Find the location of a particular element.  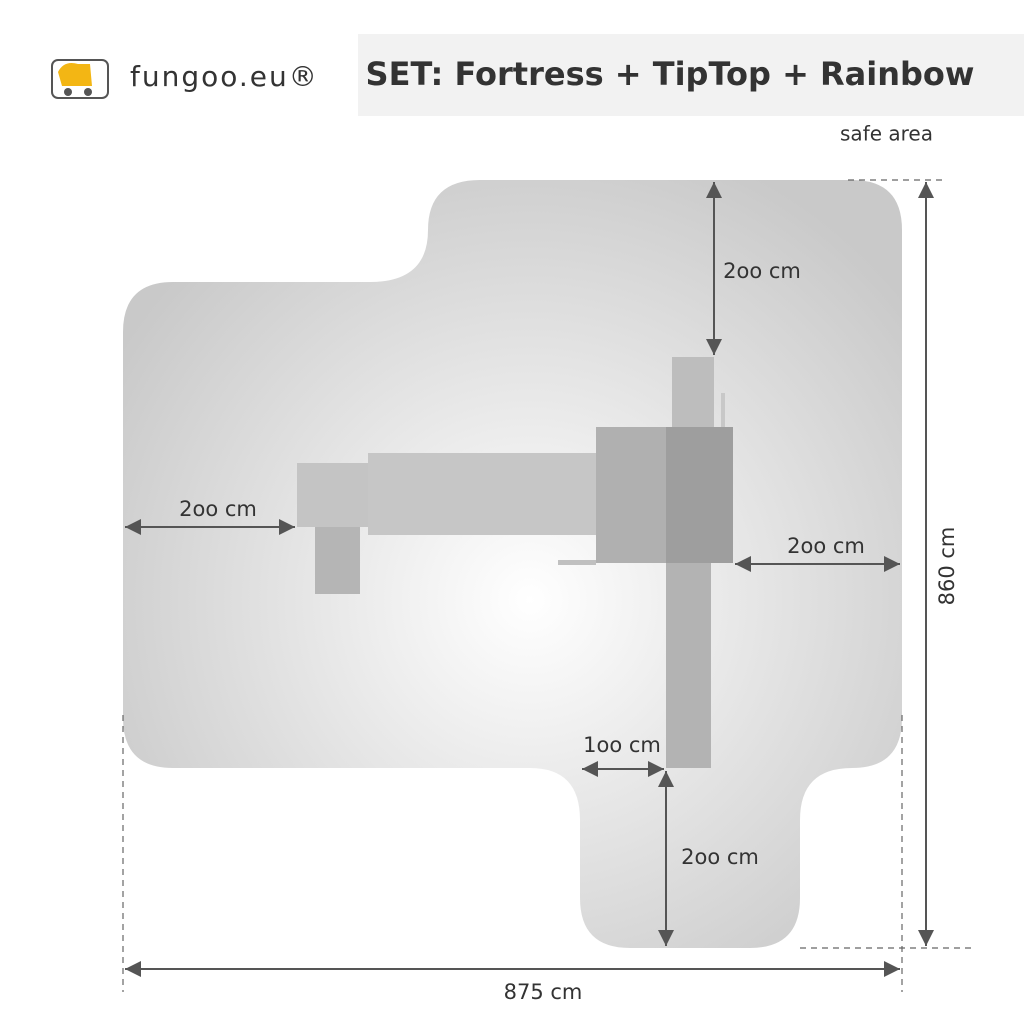

logo: fungoo.eu® is located at coordinates (185, 79).